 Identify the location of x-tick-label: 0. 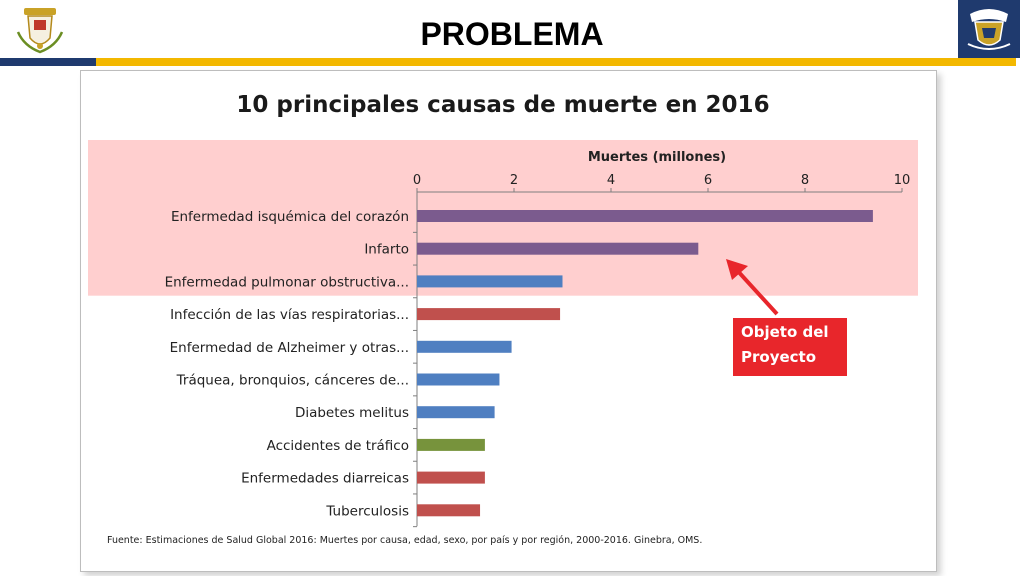
(417, 180).